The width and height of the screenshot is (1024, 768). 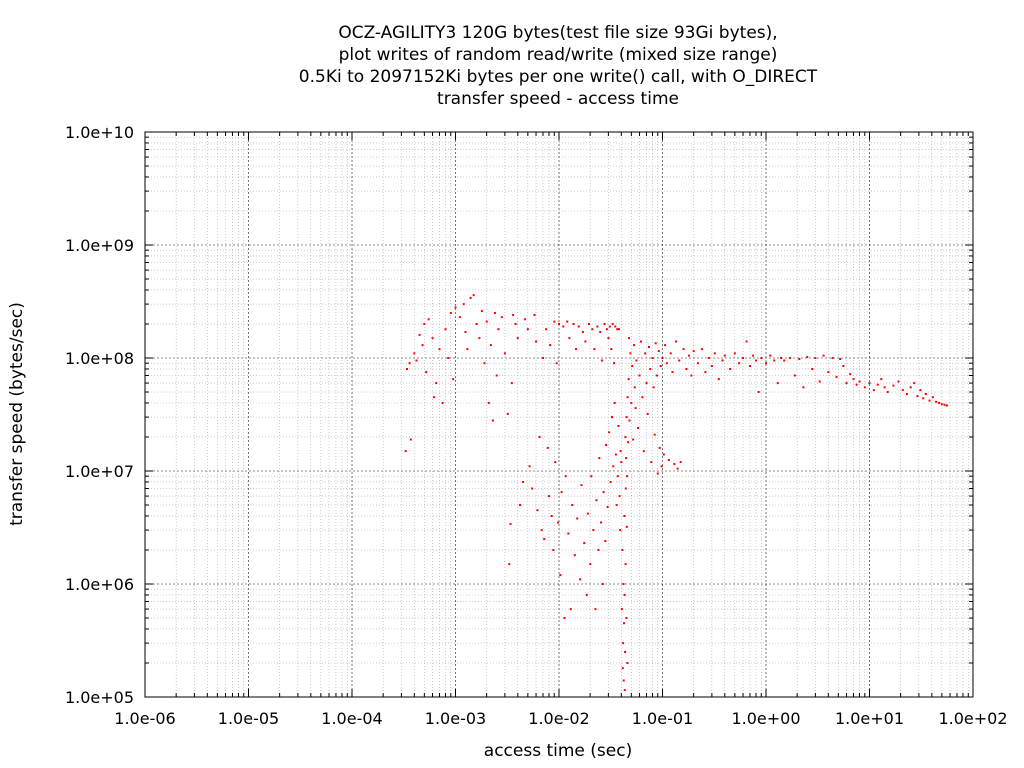 What do you see at coordinates (99, 132) in the screenshot?
I see `y-tick-label: 1.0e+10` at bounding box center [99, 132].